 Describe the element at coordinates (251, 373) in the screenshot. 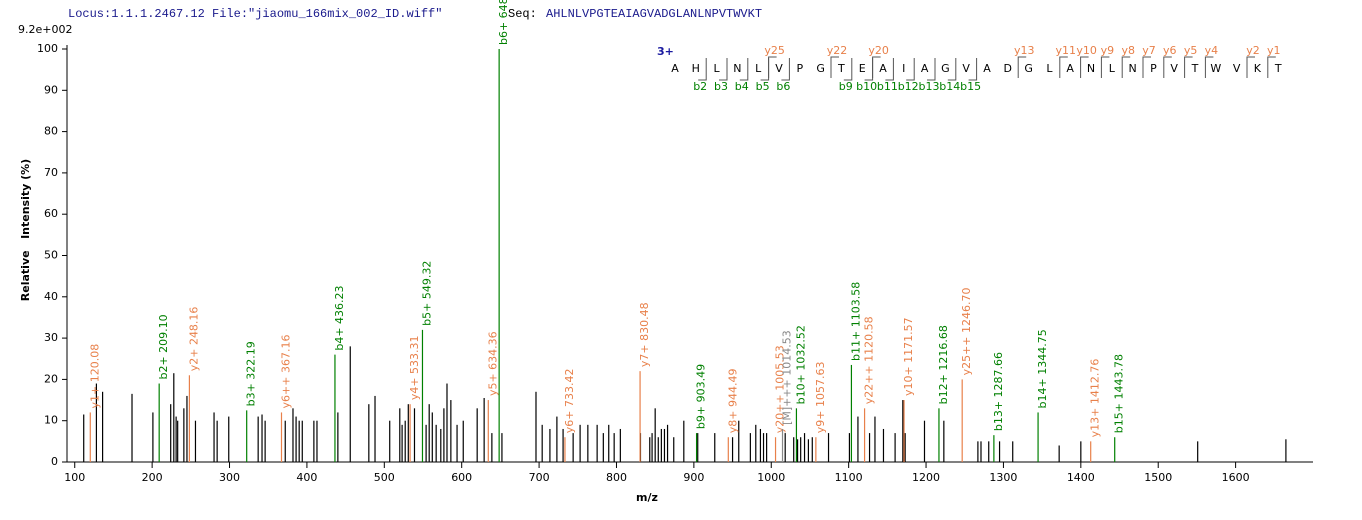

I see `peak-label: b3+ 322.19` at that location.